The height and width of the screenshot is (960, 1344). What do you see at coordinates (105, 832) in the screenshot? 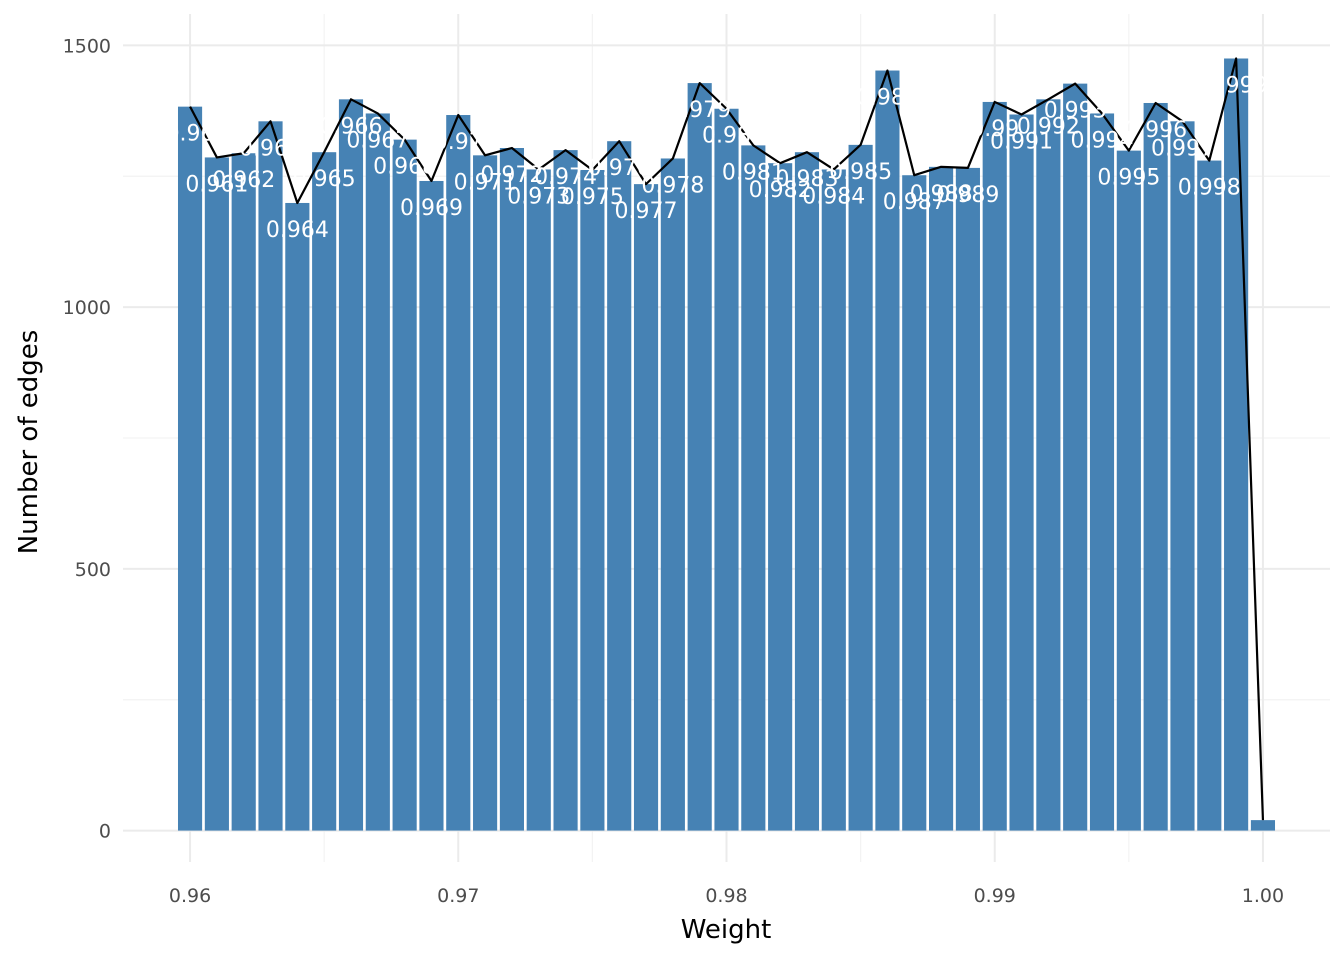
I see `y-tick-label: 0` at bounding box center [105, 832].